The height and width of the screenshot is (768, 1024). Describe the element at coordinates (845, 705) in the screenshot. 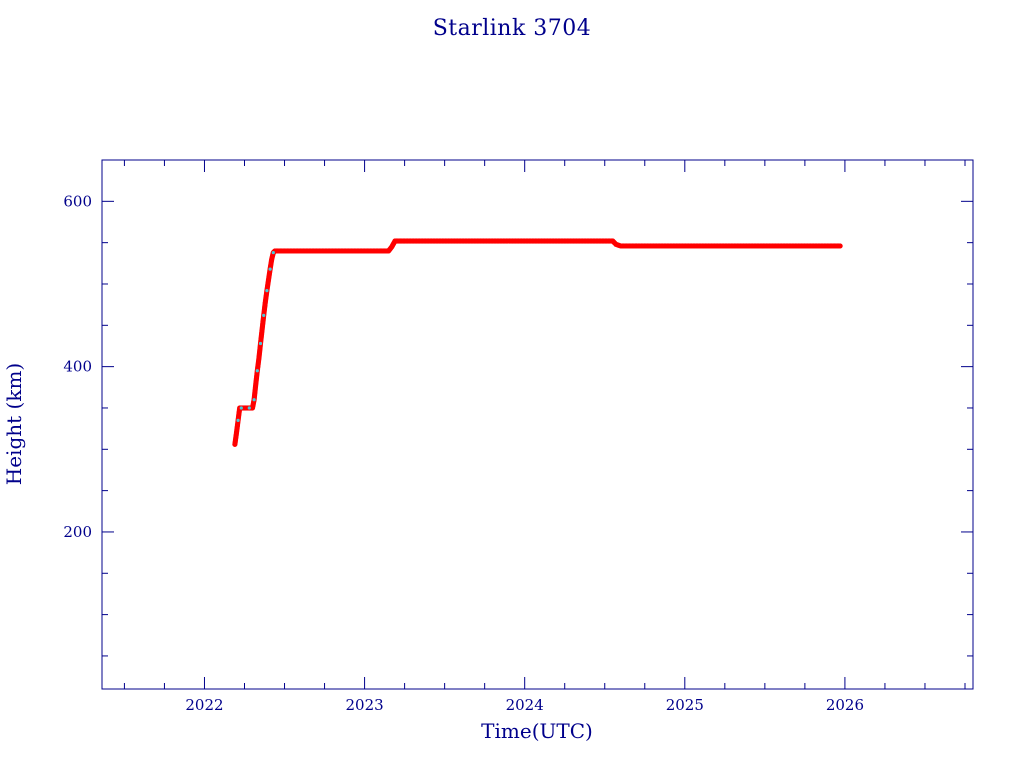

I see `x-tick-label: 2026` at that location.